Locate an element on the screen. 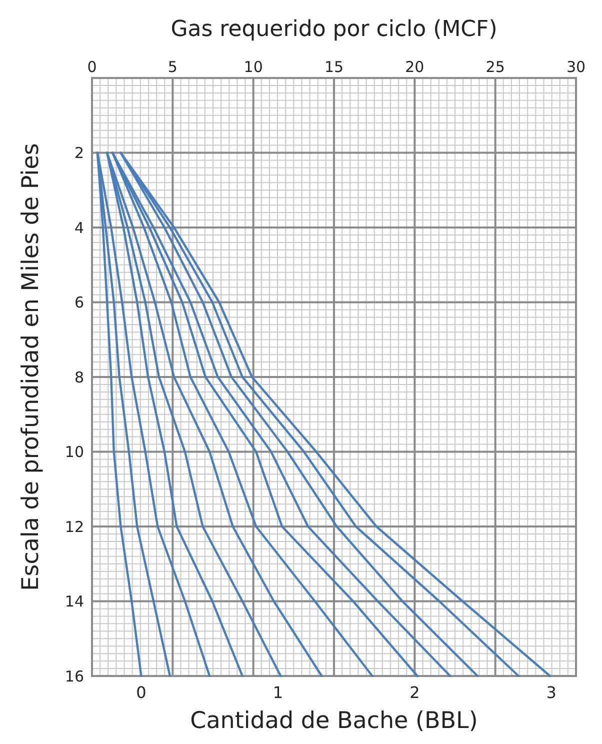 The width and height of the screenshot is (602, 744). x2-axis-title: Gas requerido por ciclo (MCF) is located at coordinates (334, 29).